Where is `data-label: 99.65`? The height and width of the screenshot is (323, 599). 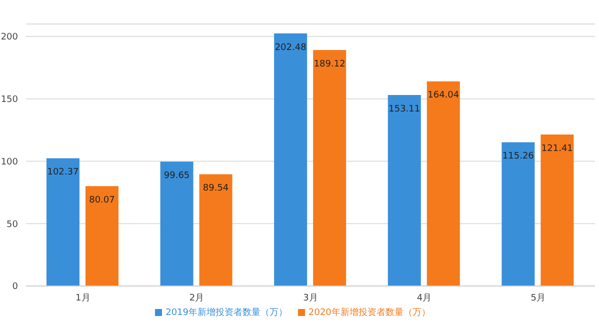 data-label: 99.65 is located at coordinates (177, 176).